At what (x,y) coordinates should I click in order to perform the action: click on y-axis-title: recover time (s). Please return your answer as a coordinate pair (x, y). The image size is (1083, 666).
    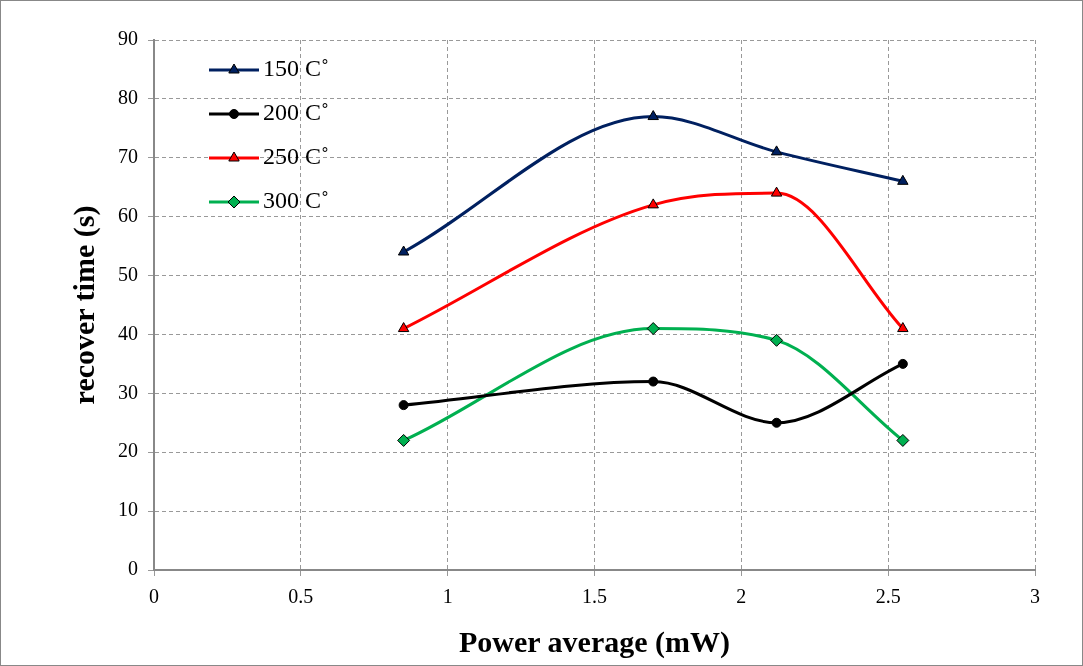
    Looking at the image, I should click on (83, 305).